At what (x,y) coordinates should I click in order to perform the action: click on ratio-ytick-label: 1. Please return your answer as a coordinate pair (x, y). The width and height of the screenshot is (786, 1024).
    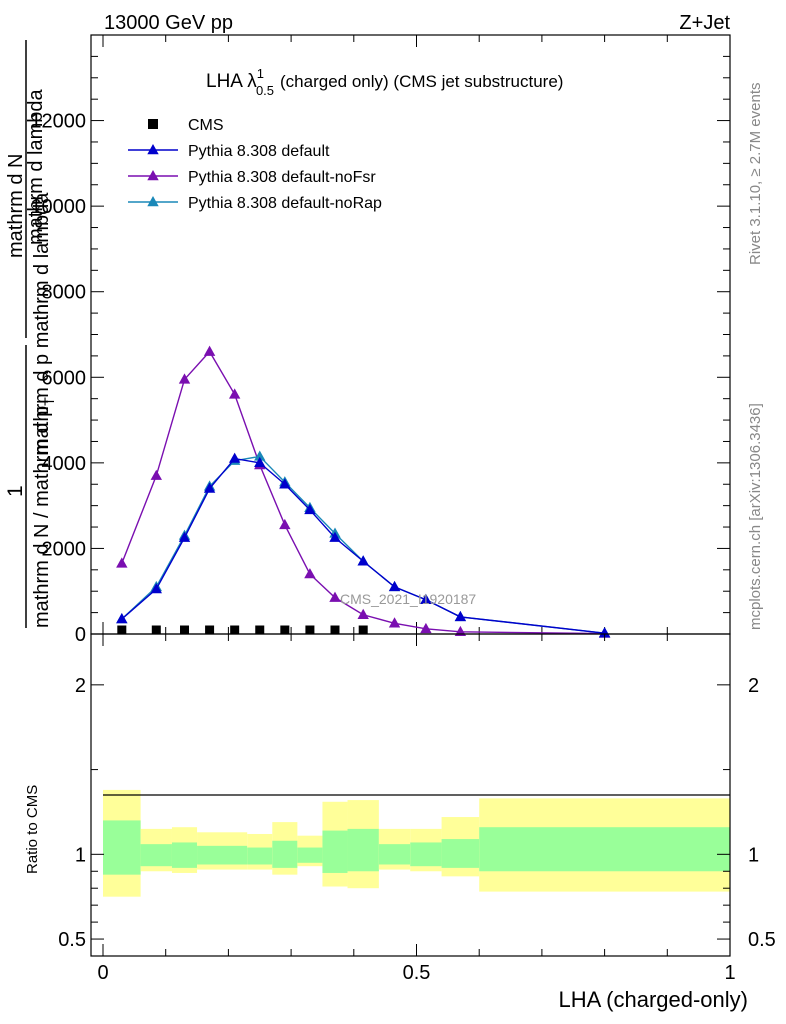
    Looking at the image, I should click on (80, 855).